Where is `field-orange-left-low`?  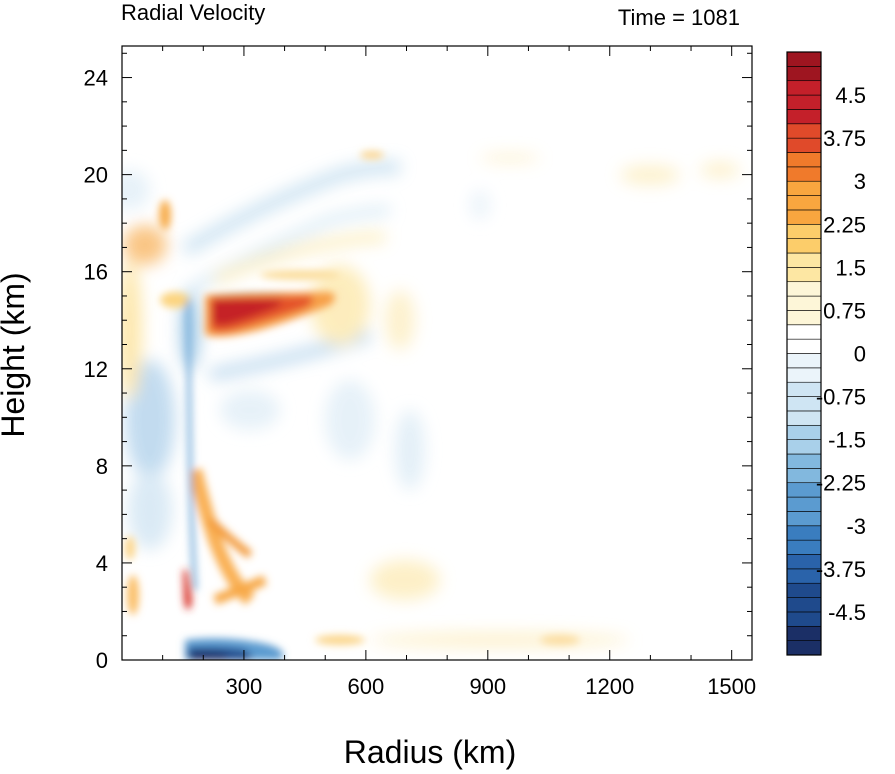
field-orange-left-low is located at coordinates (133, 595).